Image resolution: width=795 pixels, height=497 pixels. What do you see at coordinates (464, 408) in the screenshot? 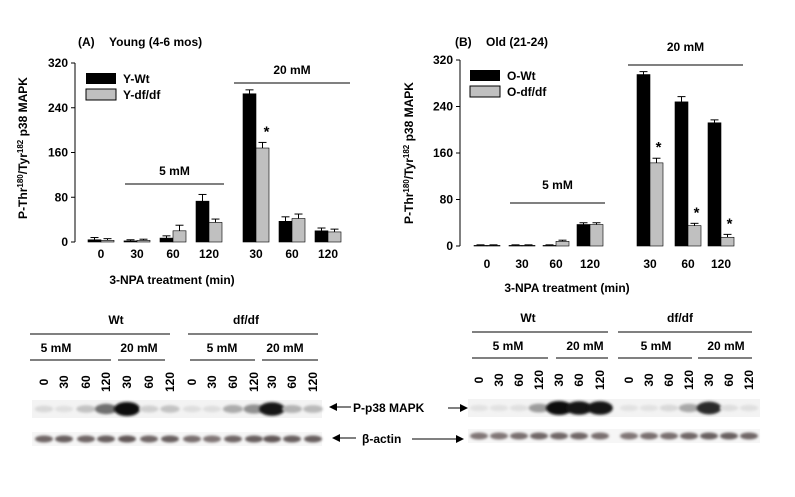
I see `p38-right-arrowhead` at bounding box center [464, 408].